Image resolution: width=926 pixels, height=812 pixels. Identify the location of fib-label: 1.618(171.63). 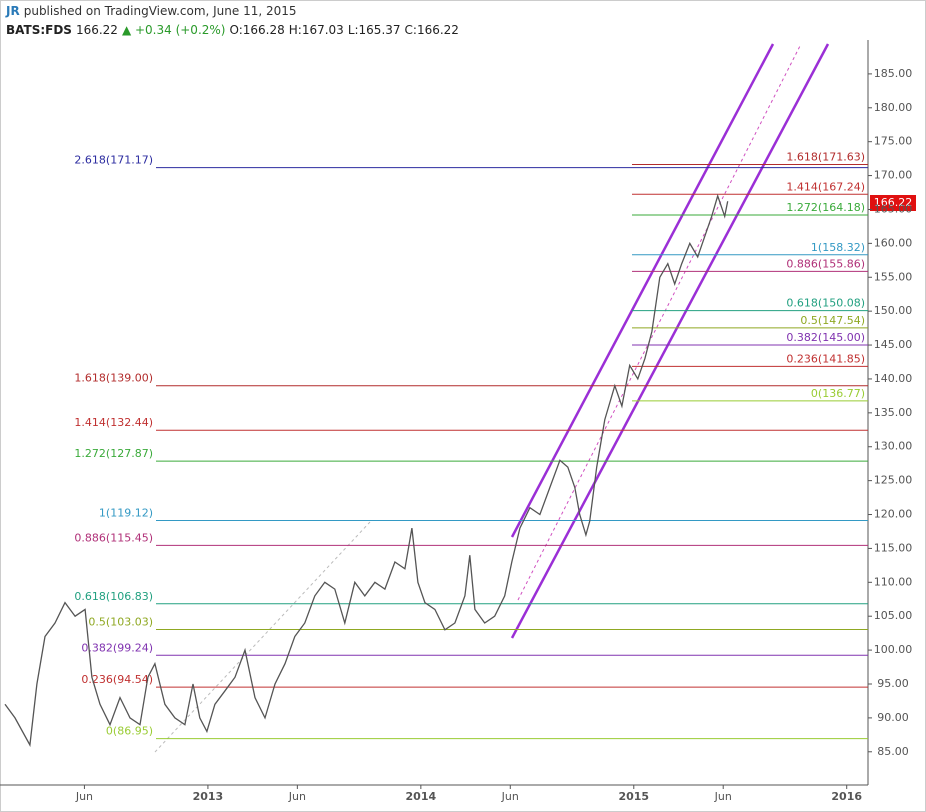
(825, 157).